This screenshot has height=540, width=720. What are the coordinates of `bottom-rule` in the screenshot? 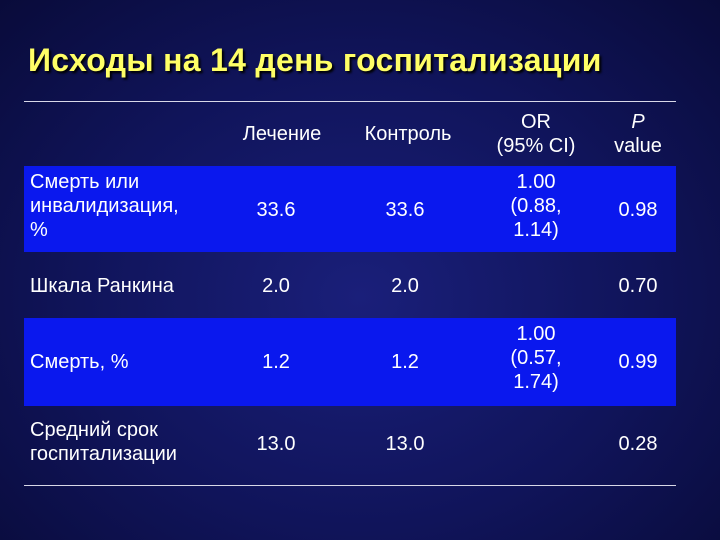 It's located at (350, 485).